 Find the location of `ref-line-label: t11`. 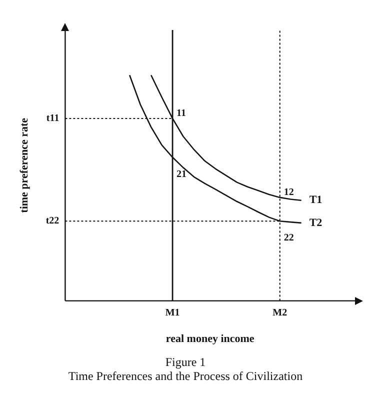

ref-line-label: t11 is located at coordinates (53, 118).